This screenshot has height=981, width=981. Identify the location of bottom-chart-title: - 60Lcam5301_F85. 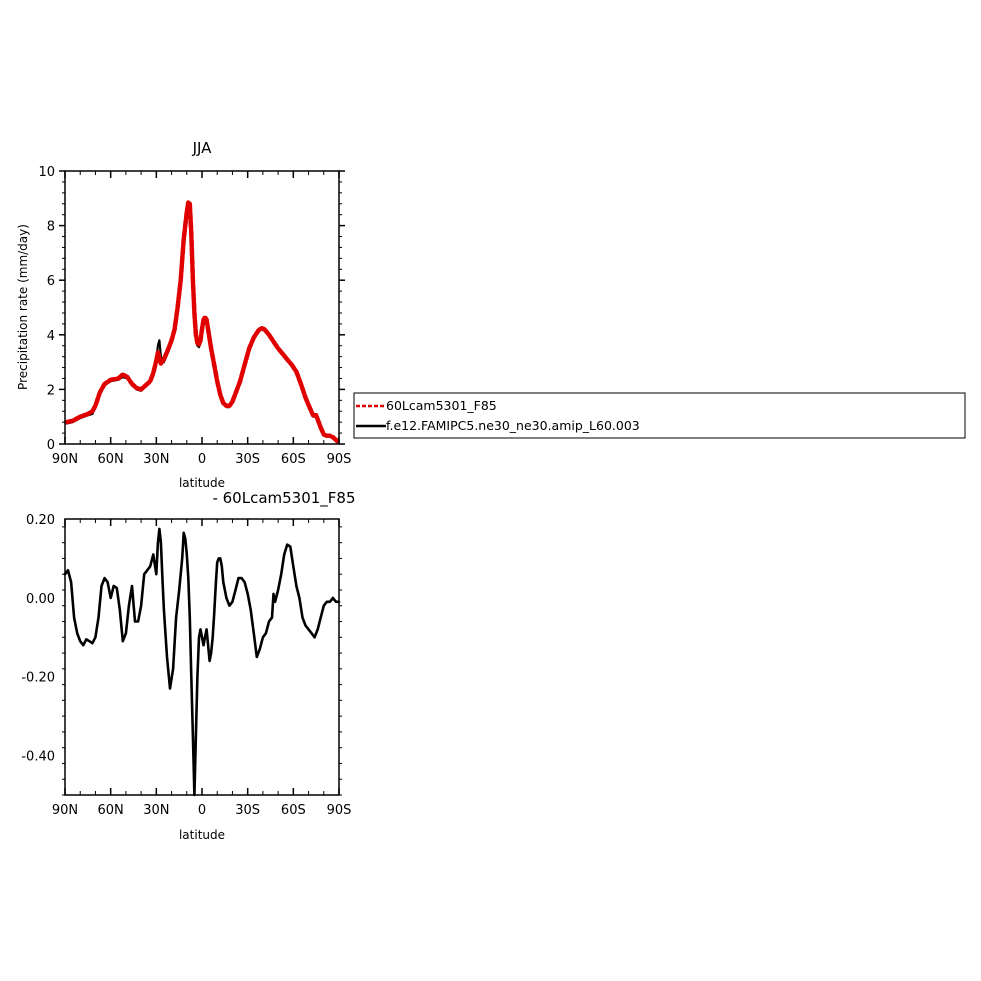
(283, 498).